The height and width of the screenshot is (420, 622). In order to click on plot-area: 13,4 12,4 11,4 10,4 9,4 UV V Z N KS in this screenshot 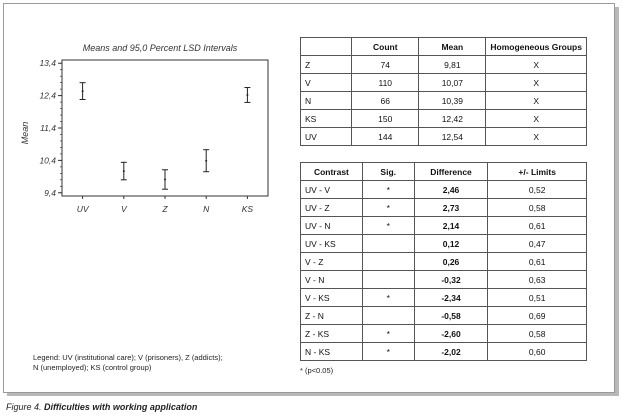, I will do `click(153, 136)`.